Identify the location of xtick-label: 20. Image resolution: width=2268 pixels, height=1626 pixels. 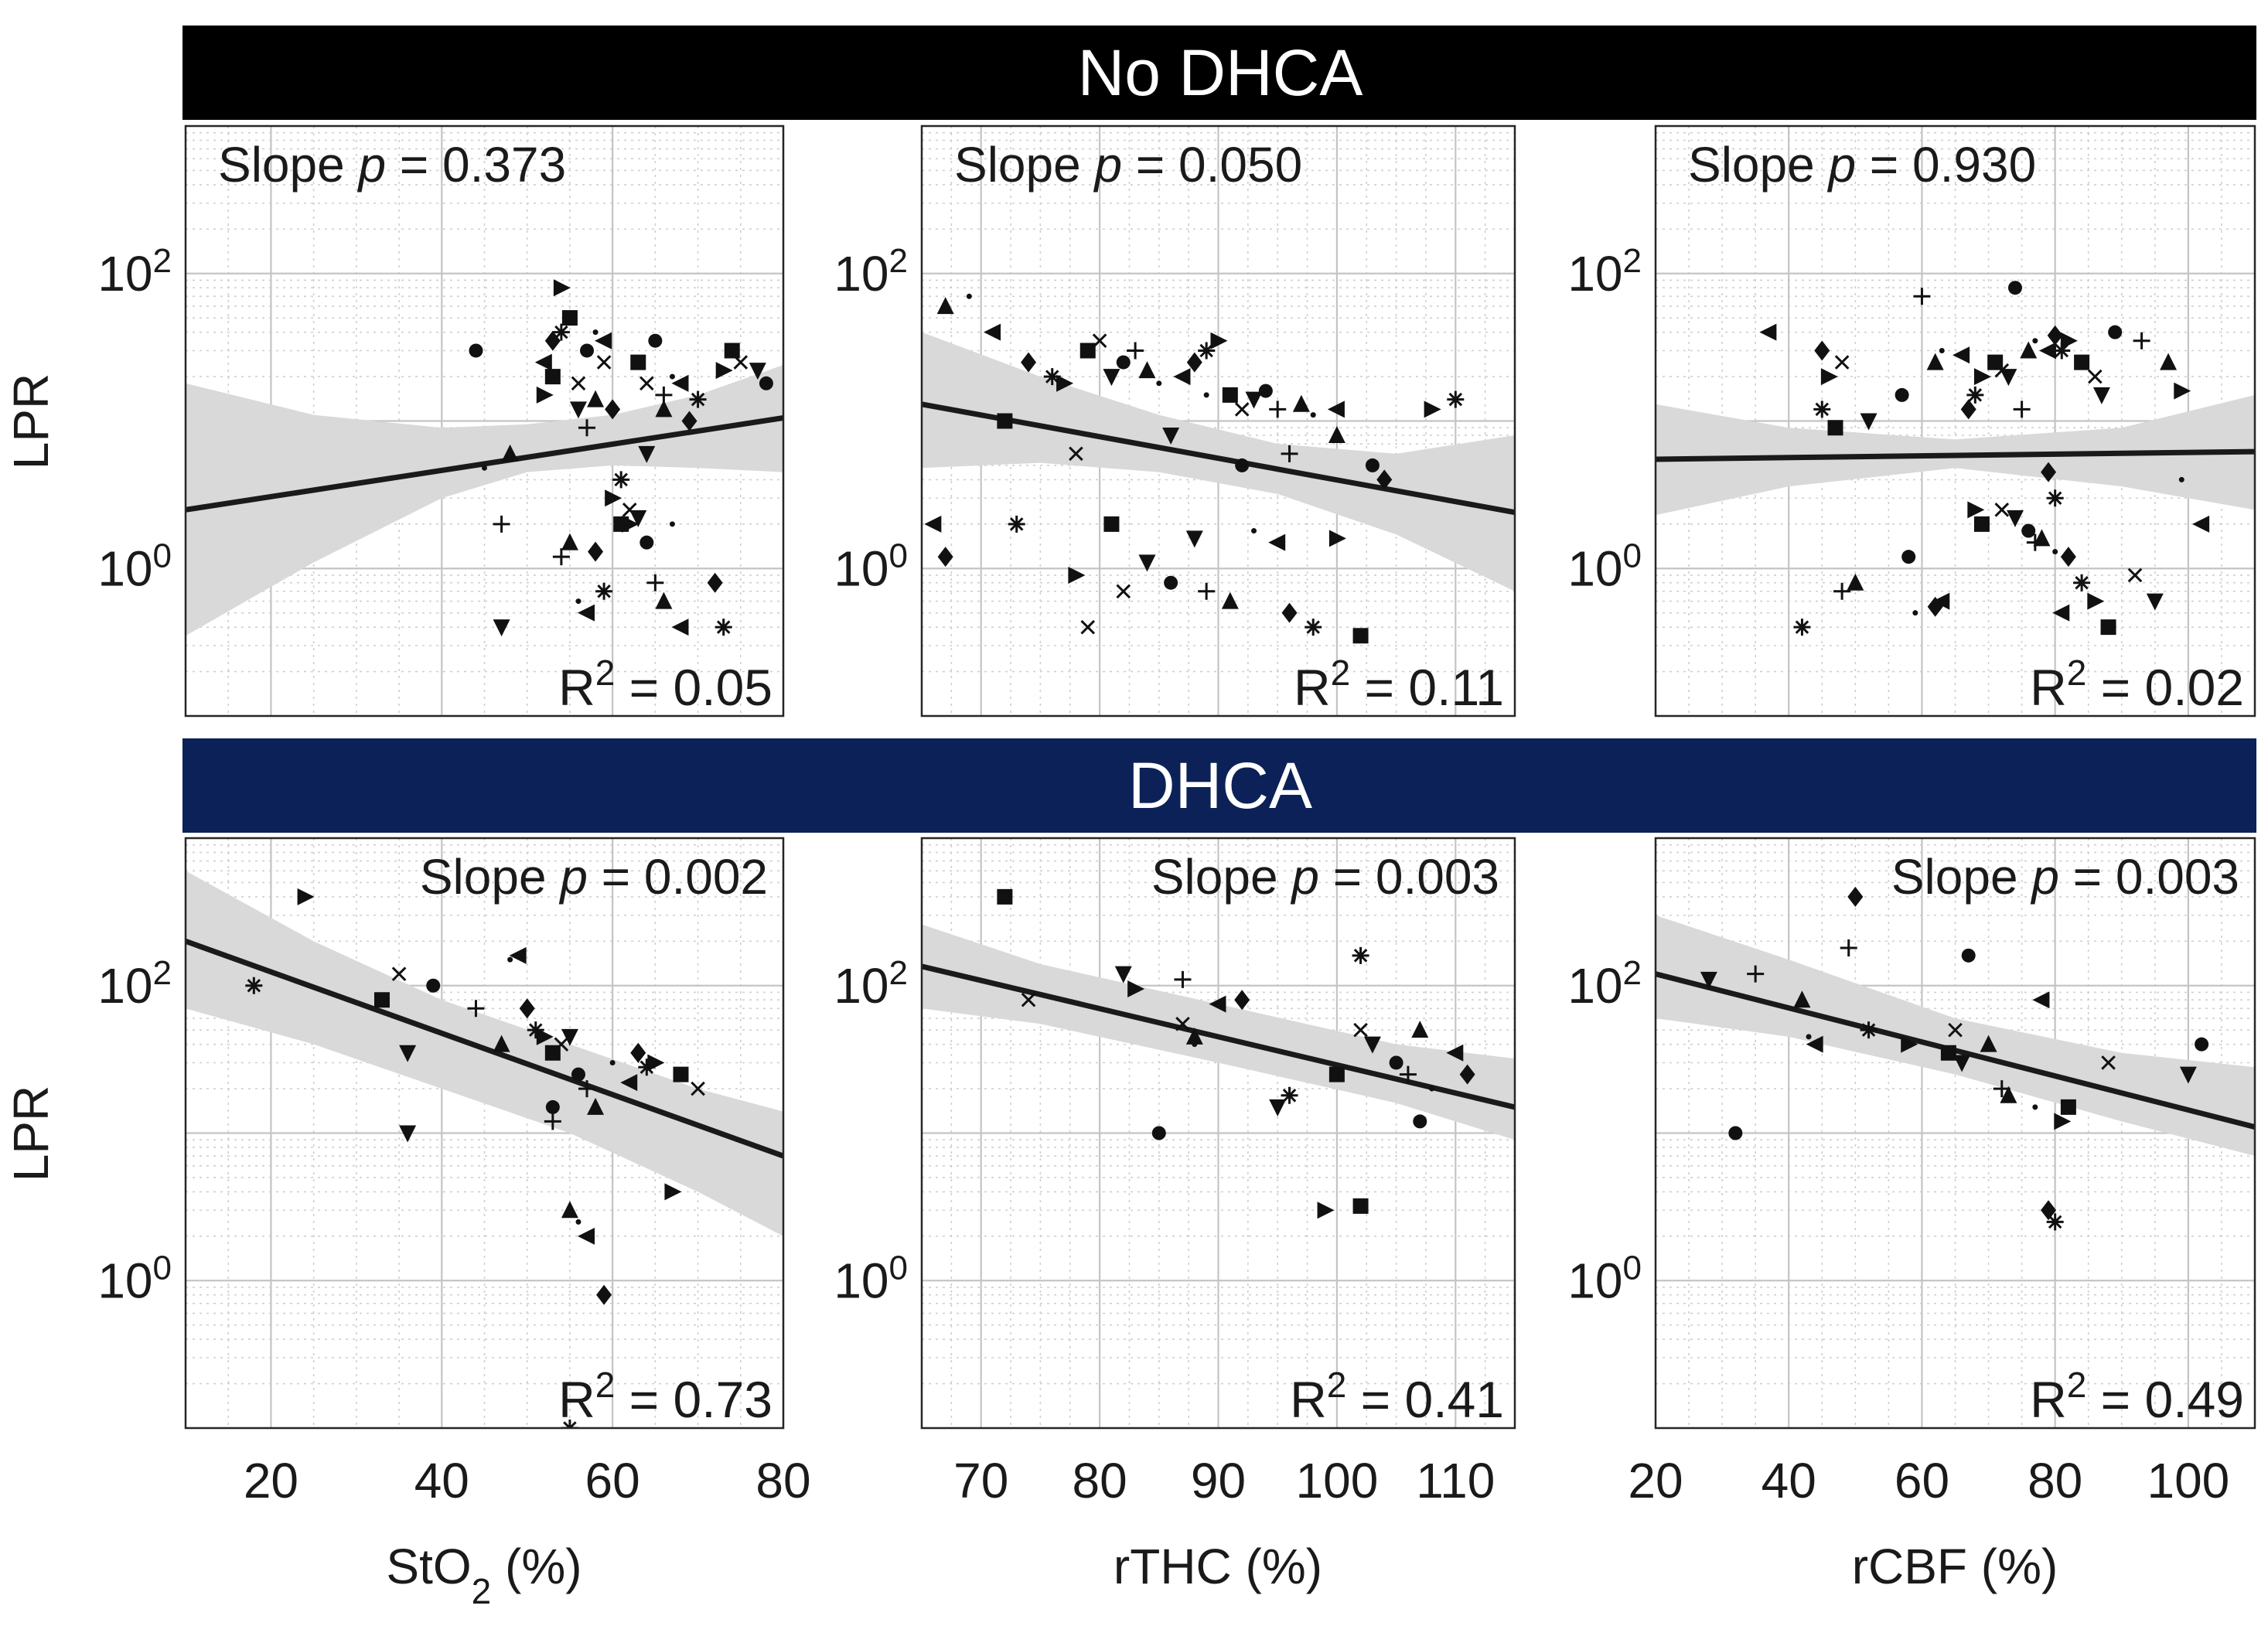
(271, 1480).